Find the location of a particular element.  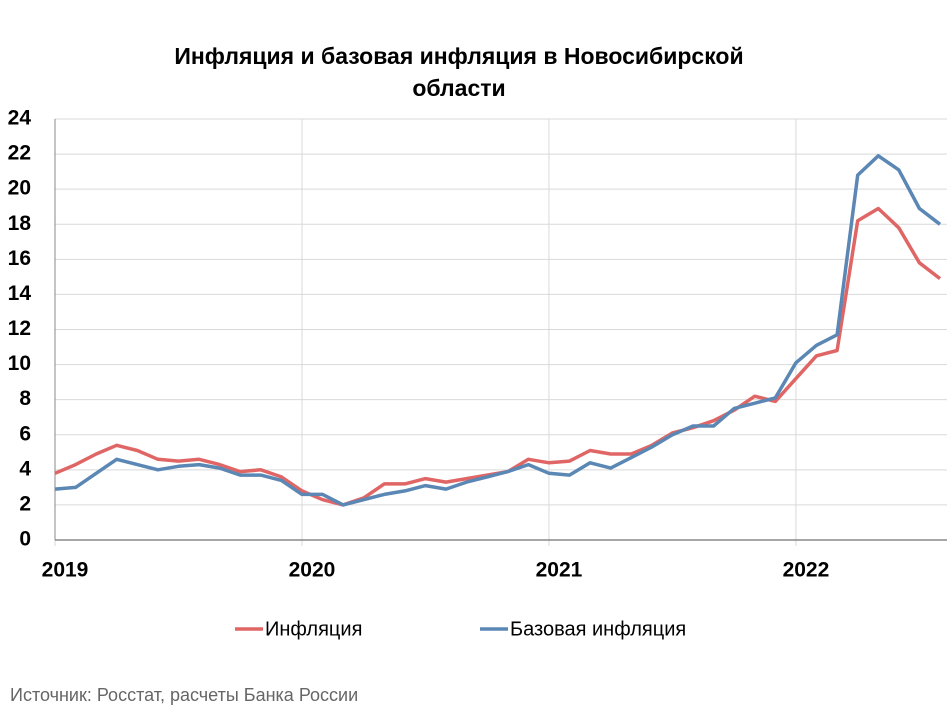

y-tick-label: 4 is located at coordinates (25, 468).